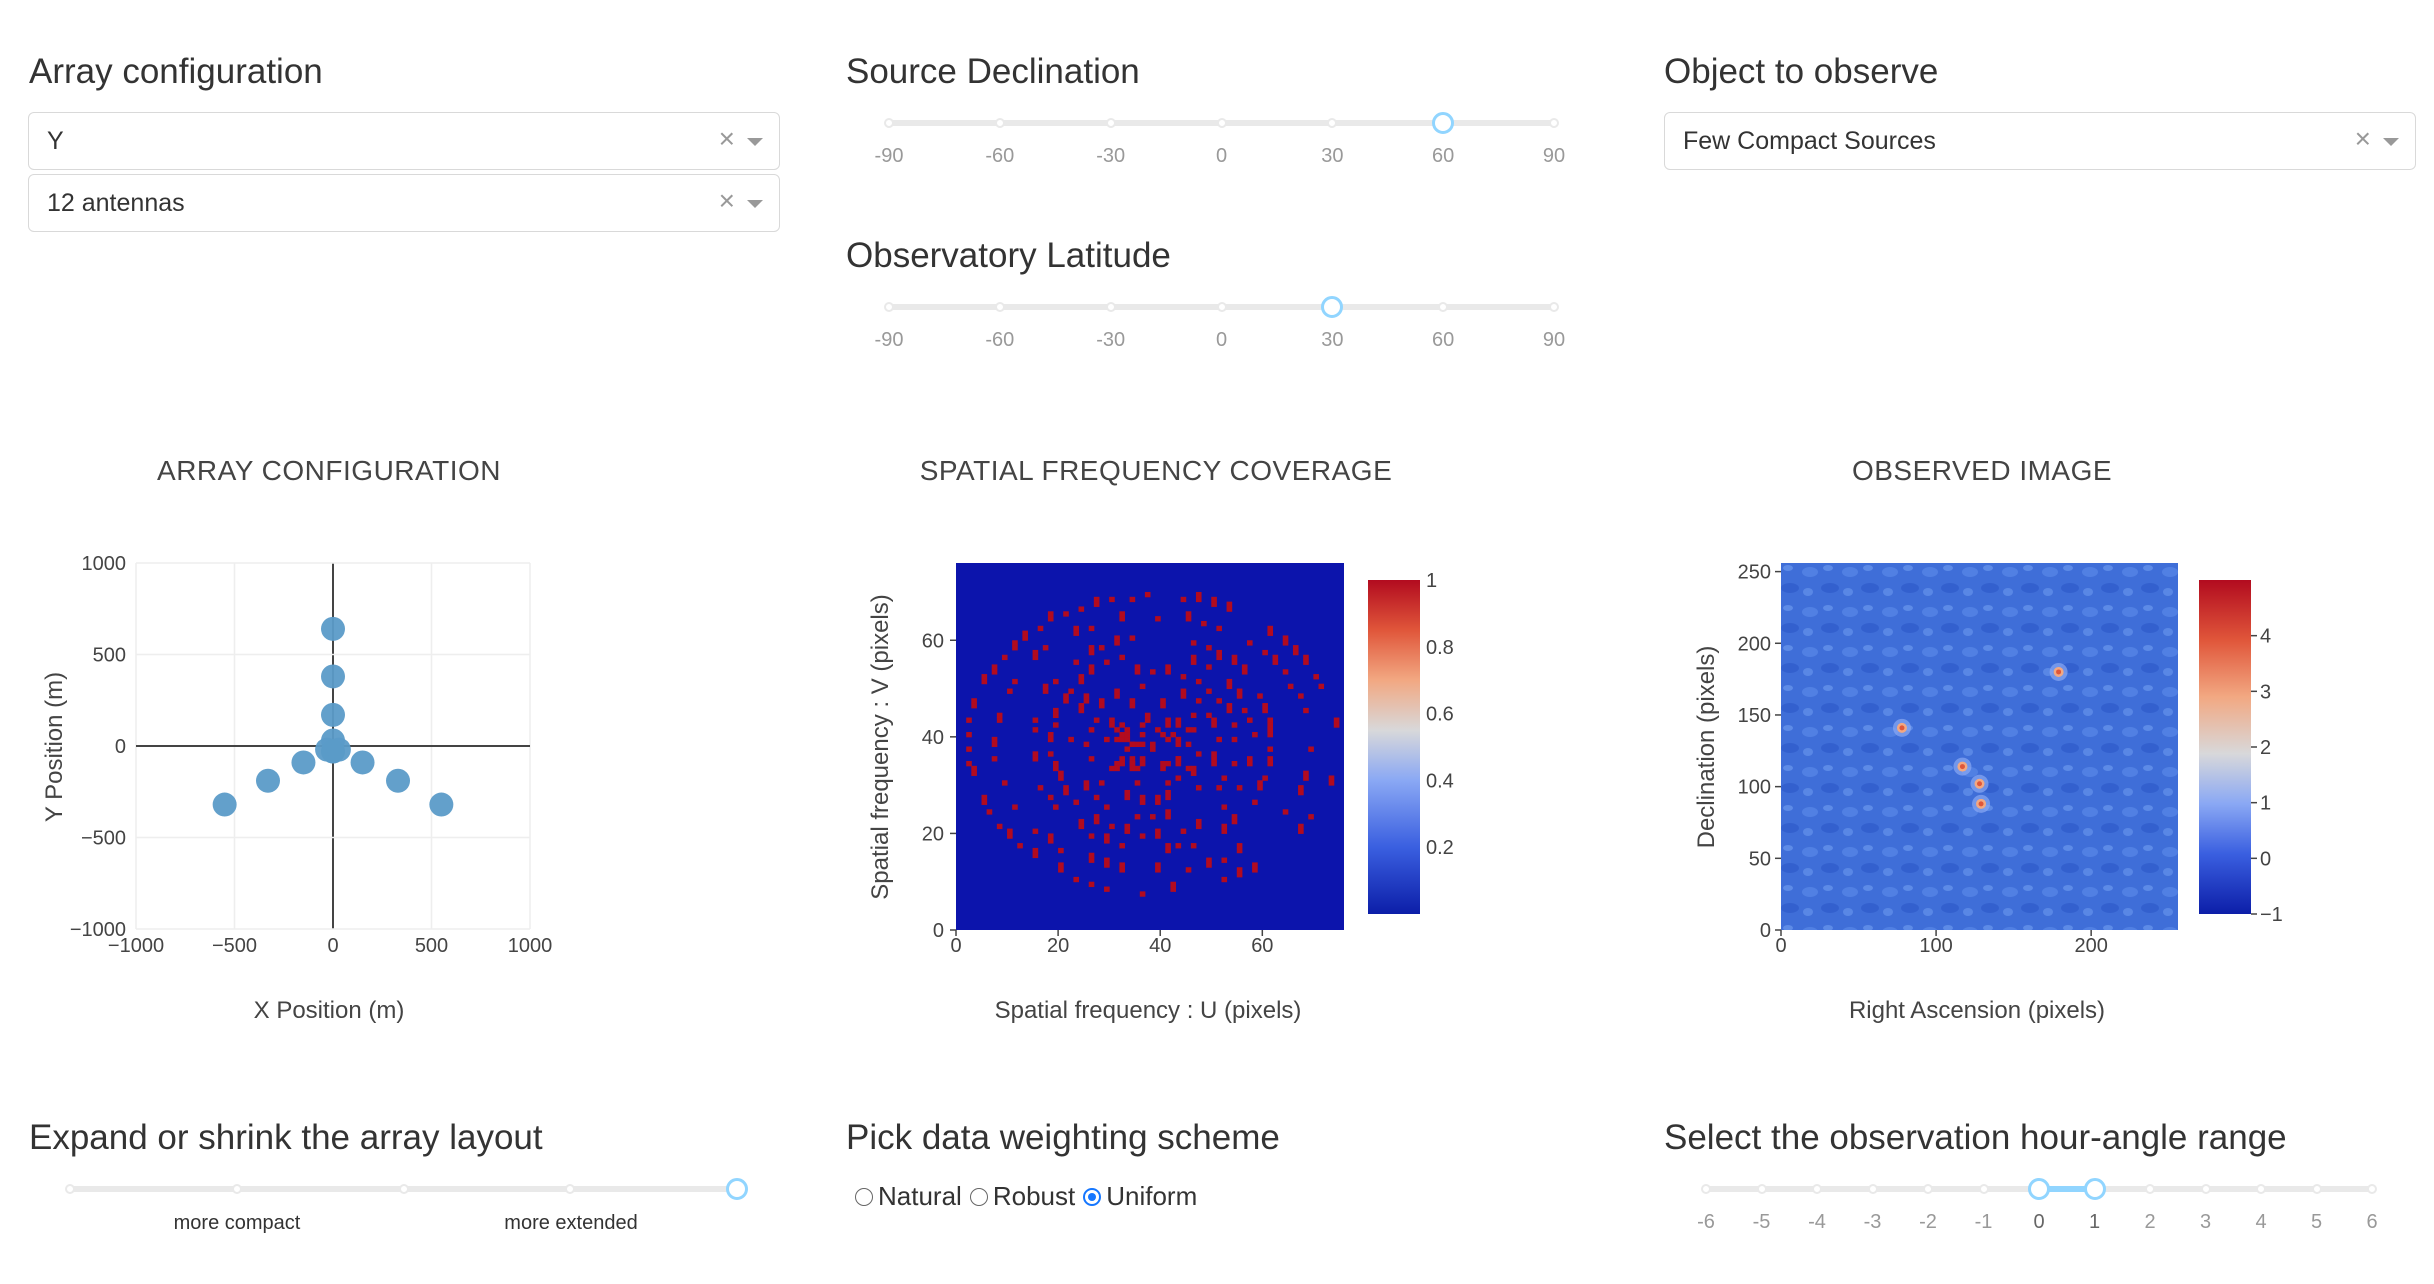  I want to click on array-ytick: 500, so click(109, 656).